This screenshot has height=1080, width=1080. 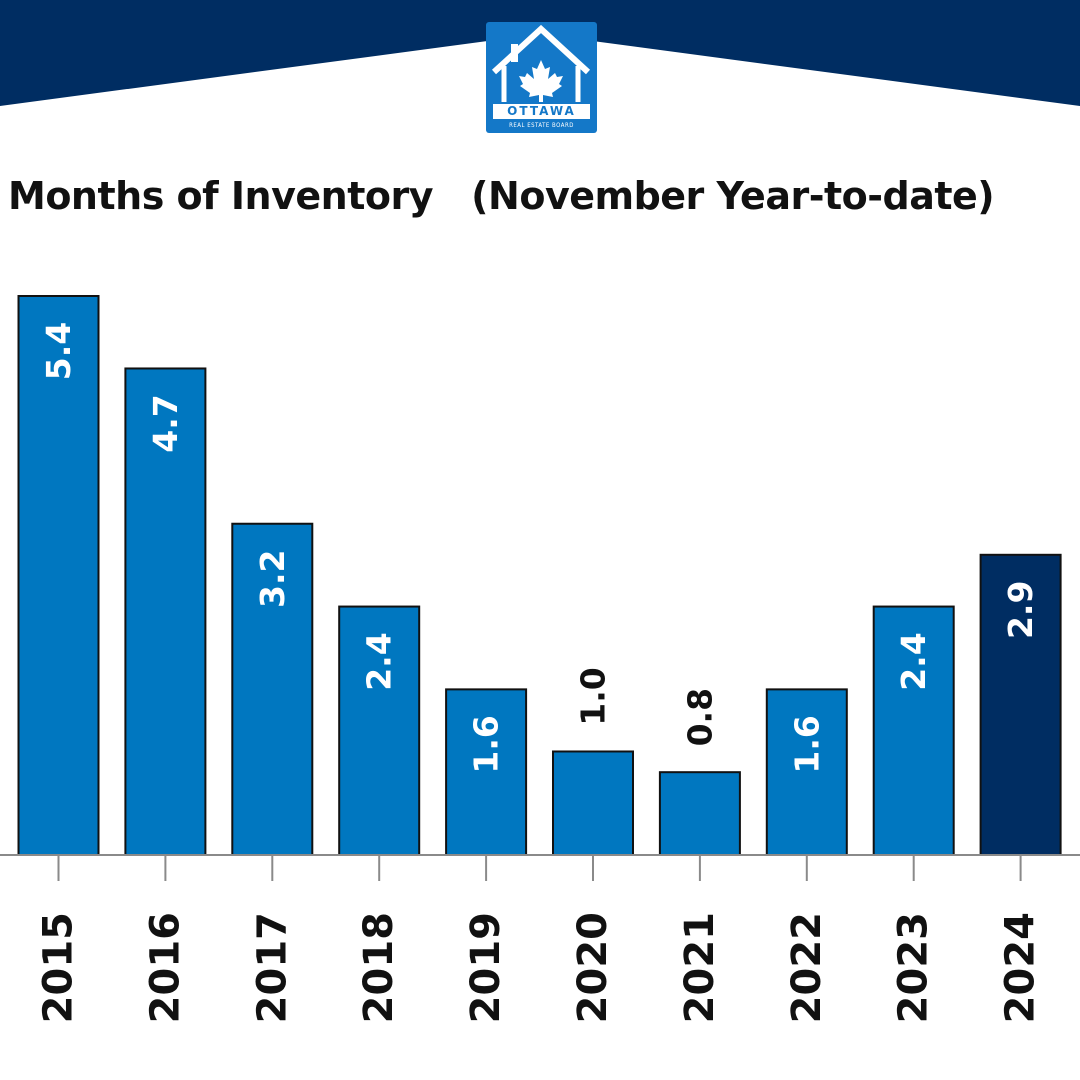 What do you see at coordinates (914, 967) in the screenshot?
I see `x-tick-label-2023: 2023` at bounding box center [914, 967].